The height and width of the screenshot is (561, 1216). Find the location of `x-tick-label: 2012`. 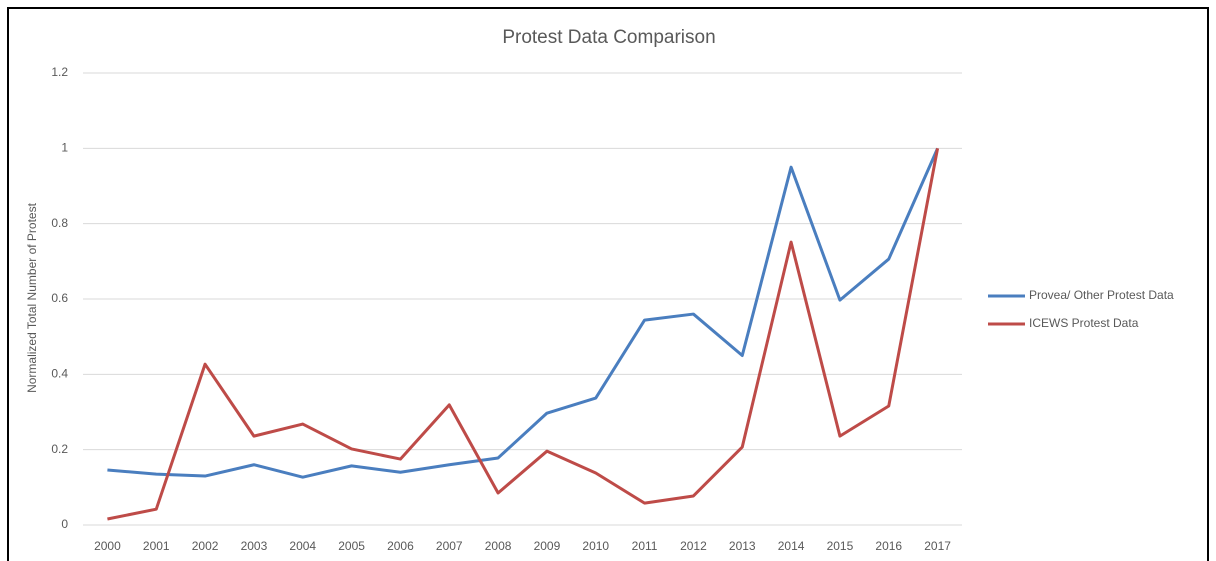

x-tick-label: 2012 is located at coordinates (693, 546).